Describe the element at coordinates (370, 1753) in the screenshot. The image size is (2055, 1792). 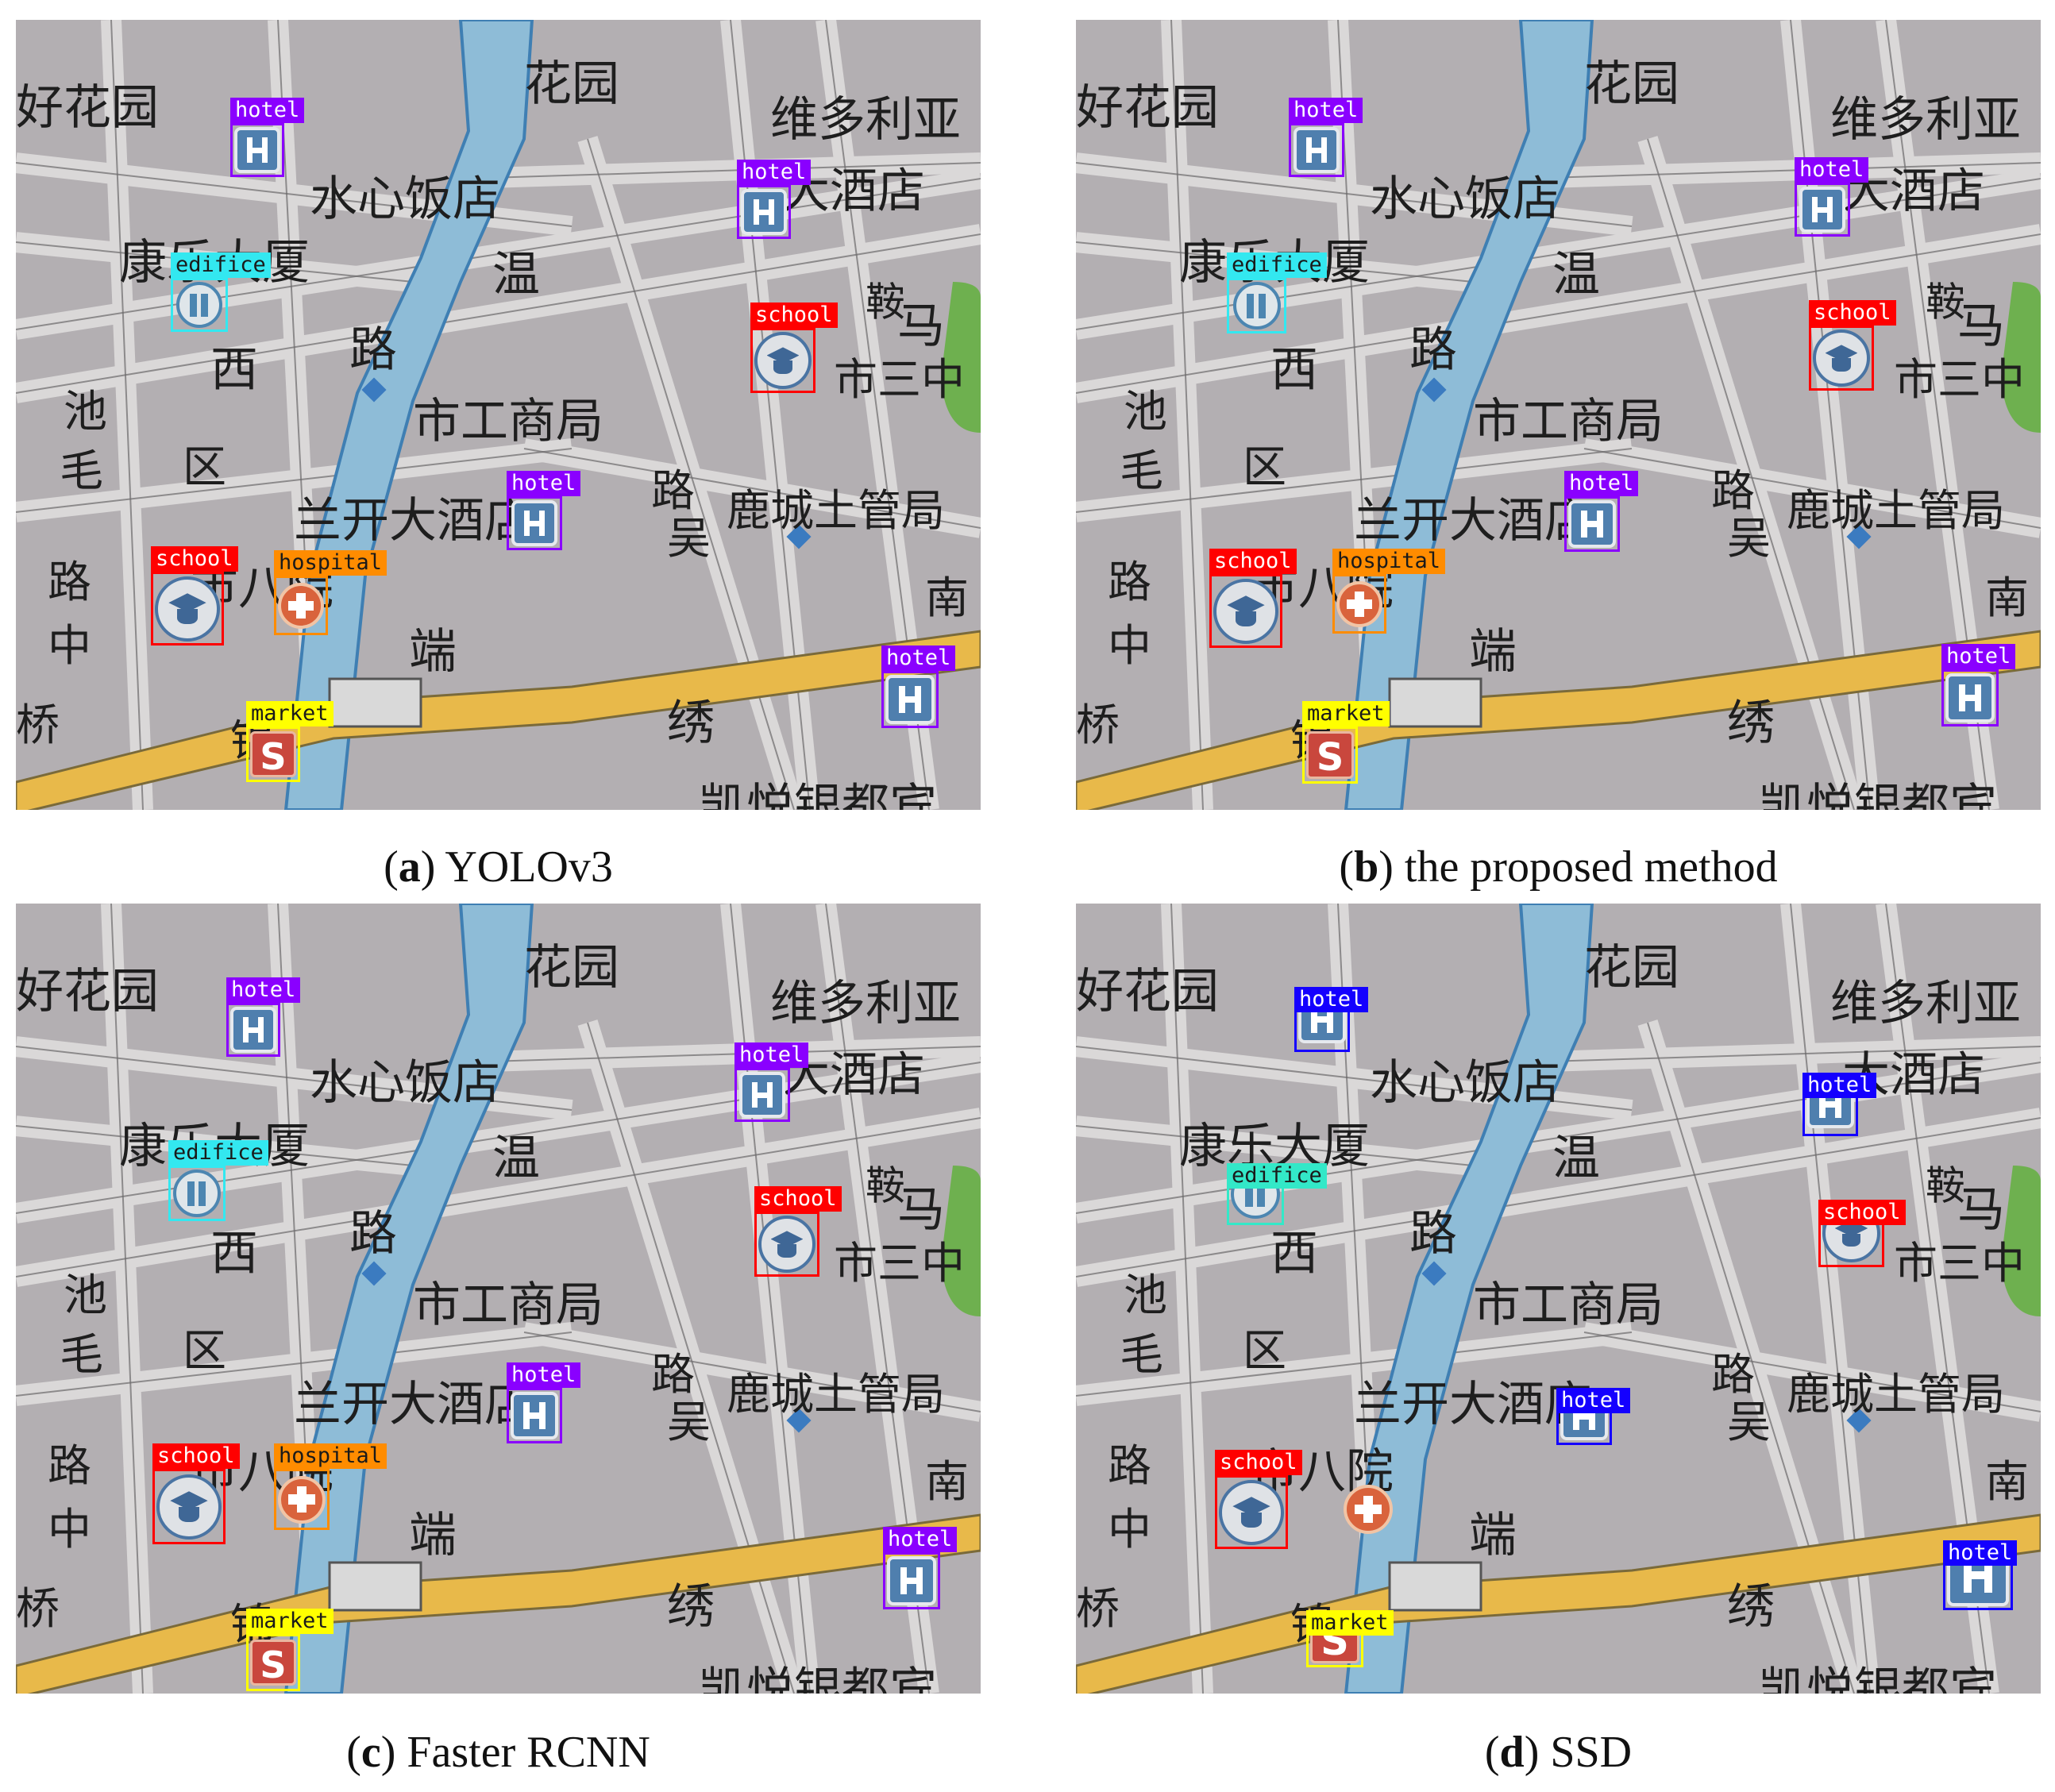
I see `panel-letter: c` at that location.